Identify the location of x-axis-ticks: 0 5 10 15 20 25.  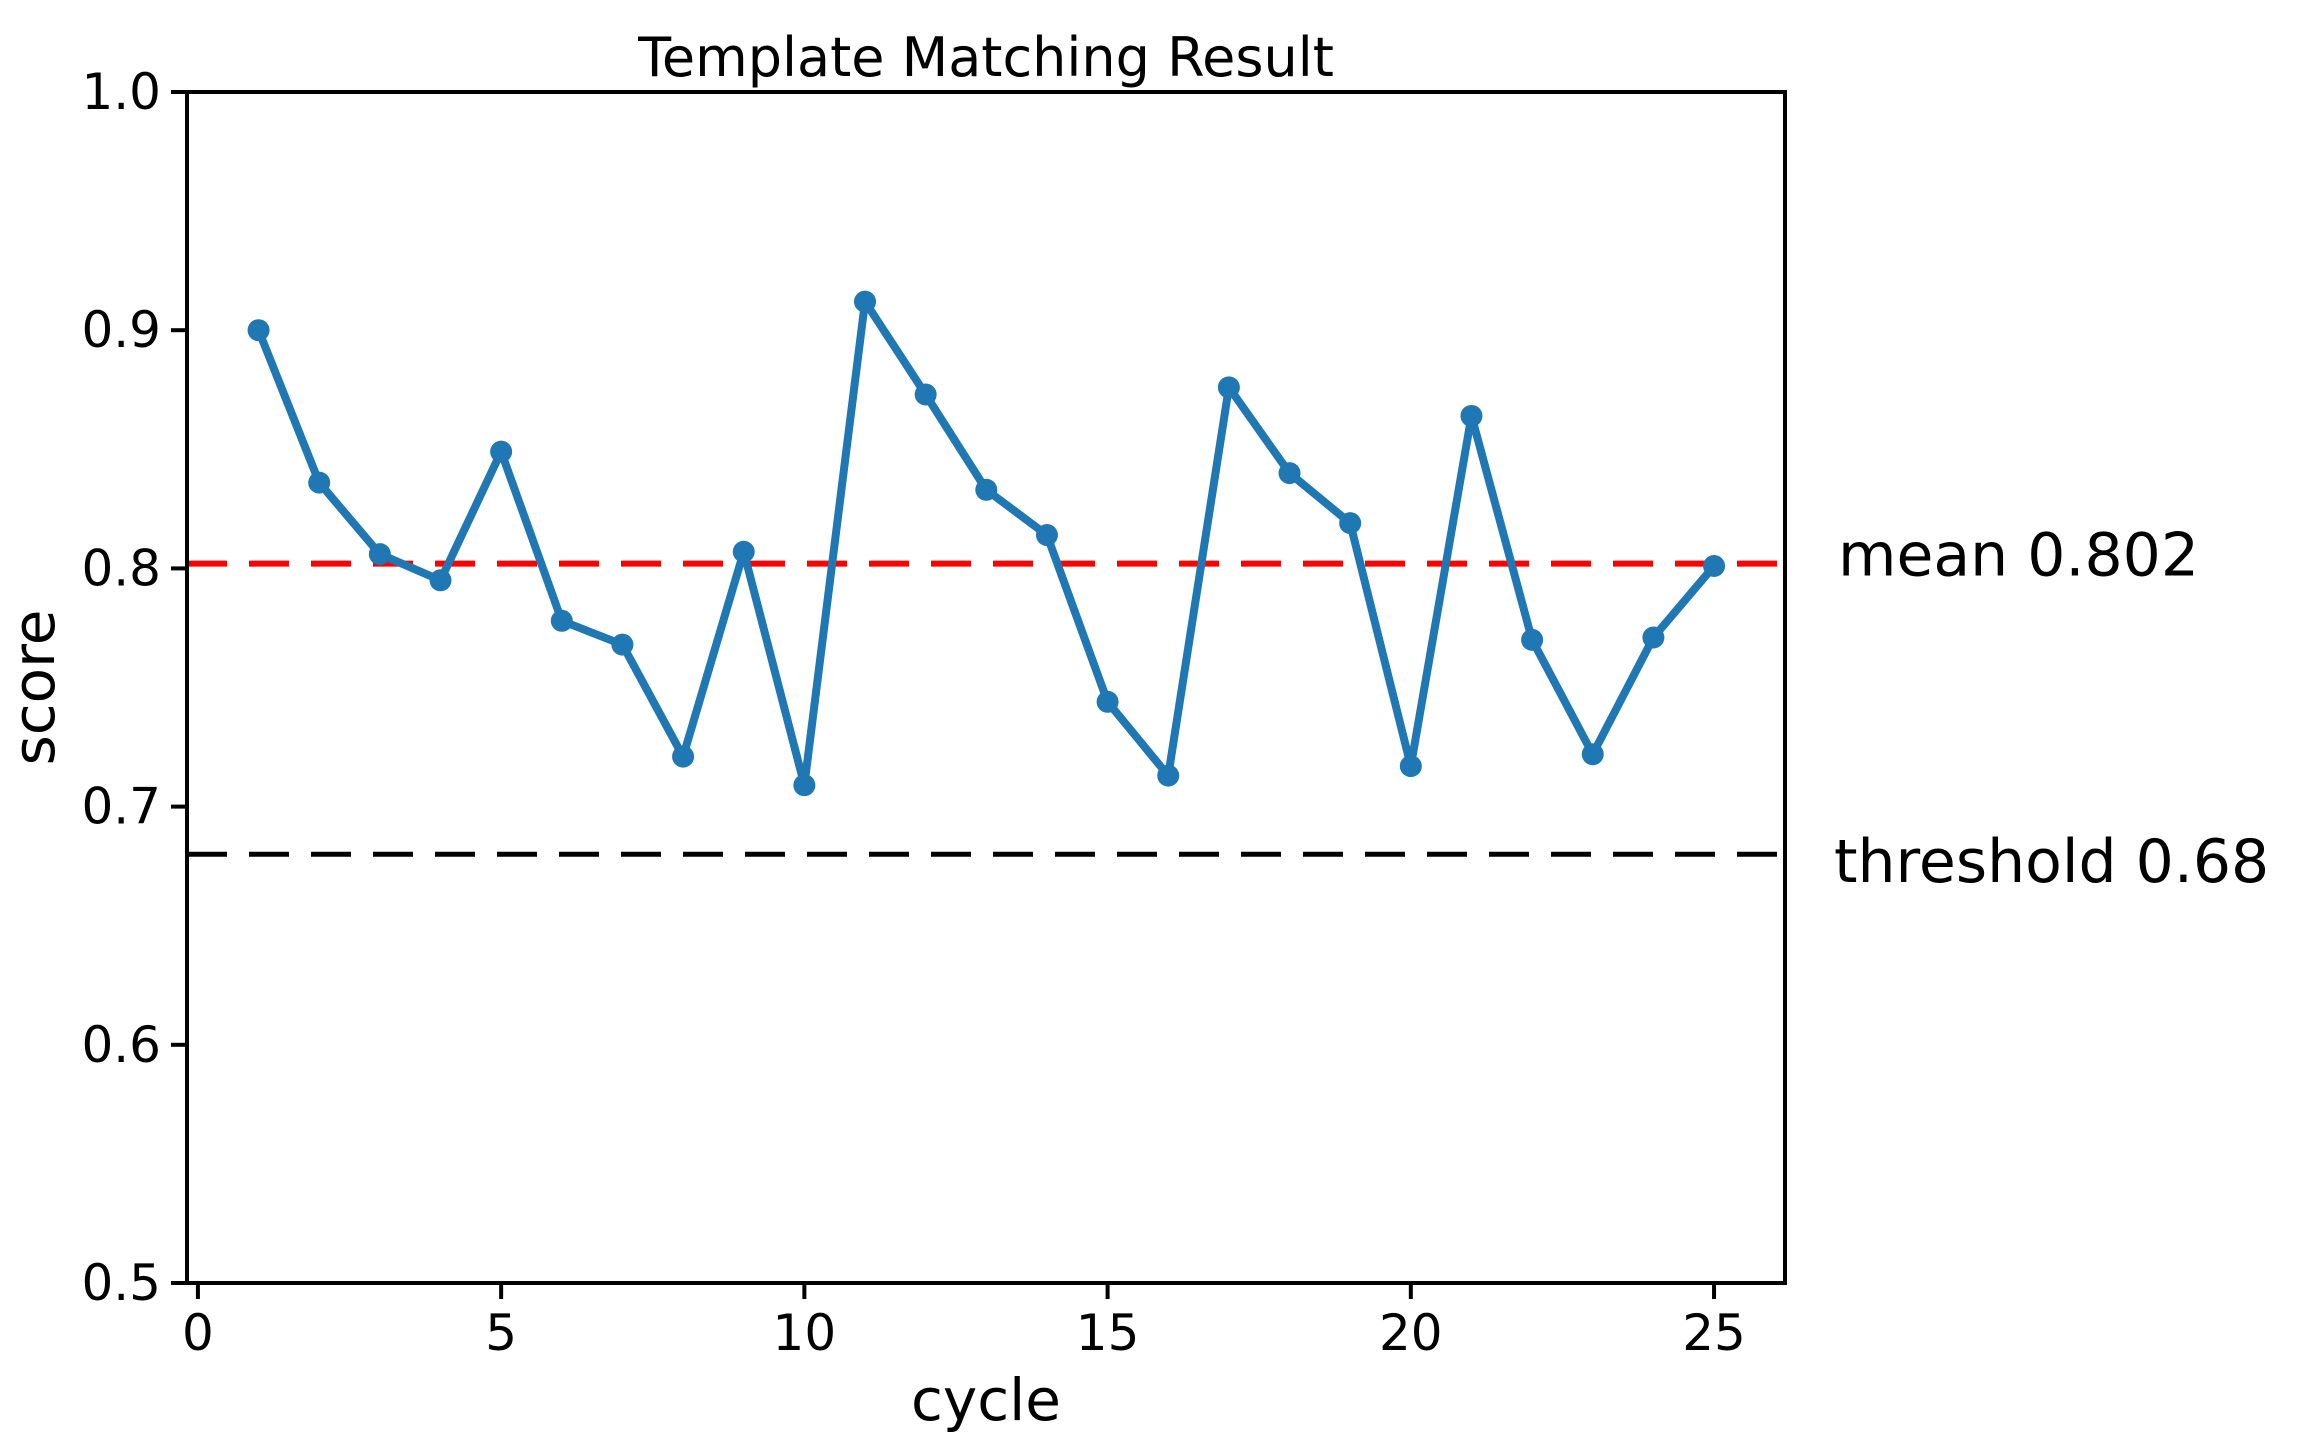
(964, 1322).